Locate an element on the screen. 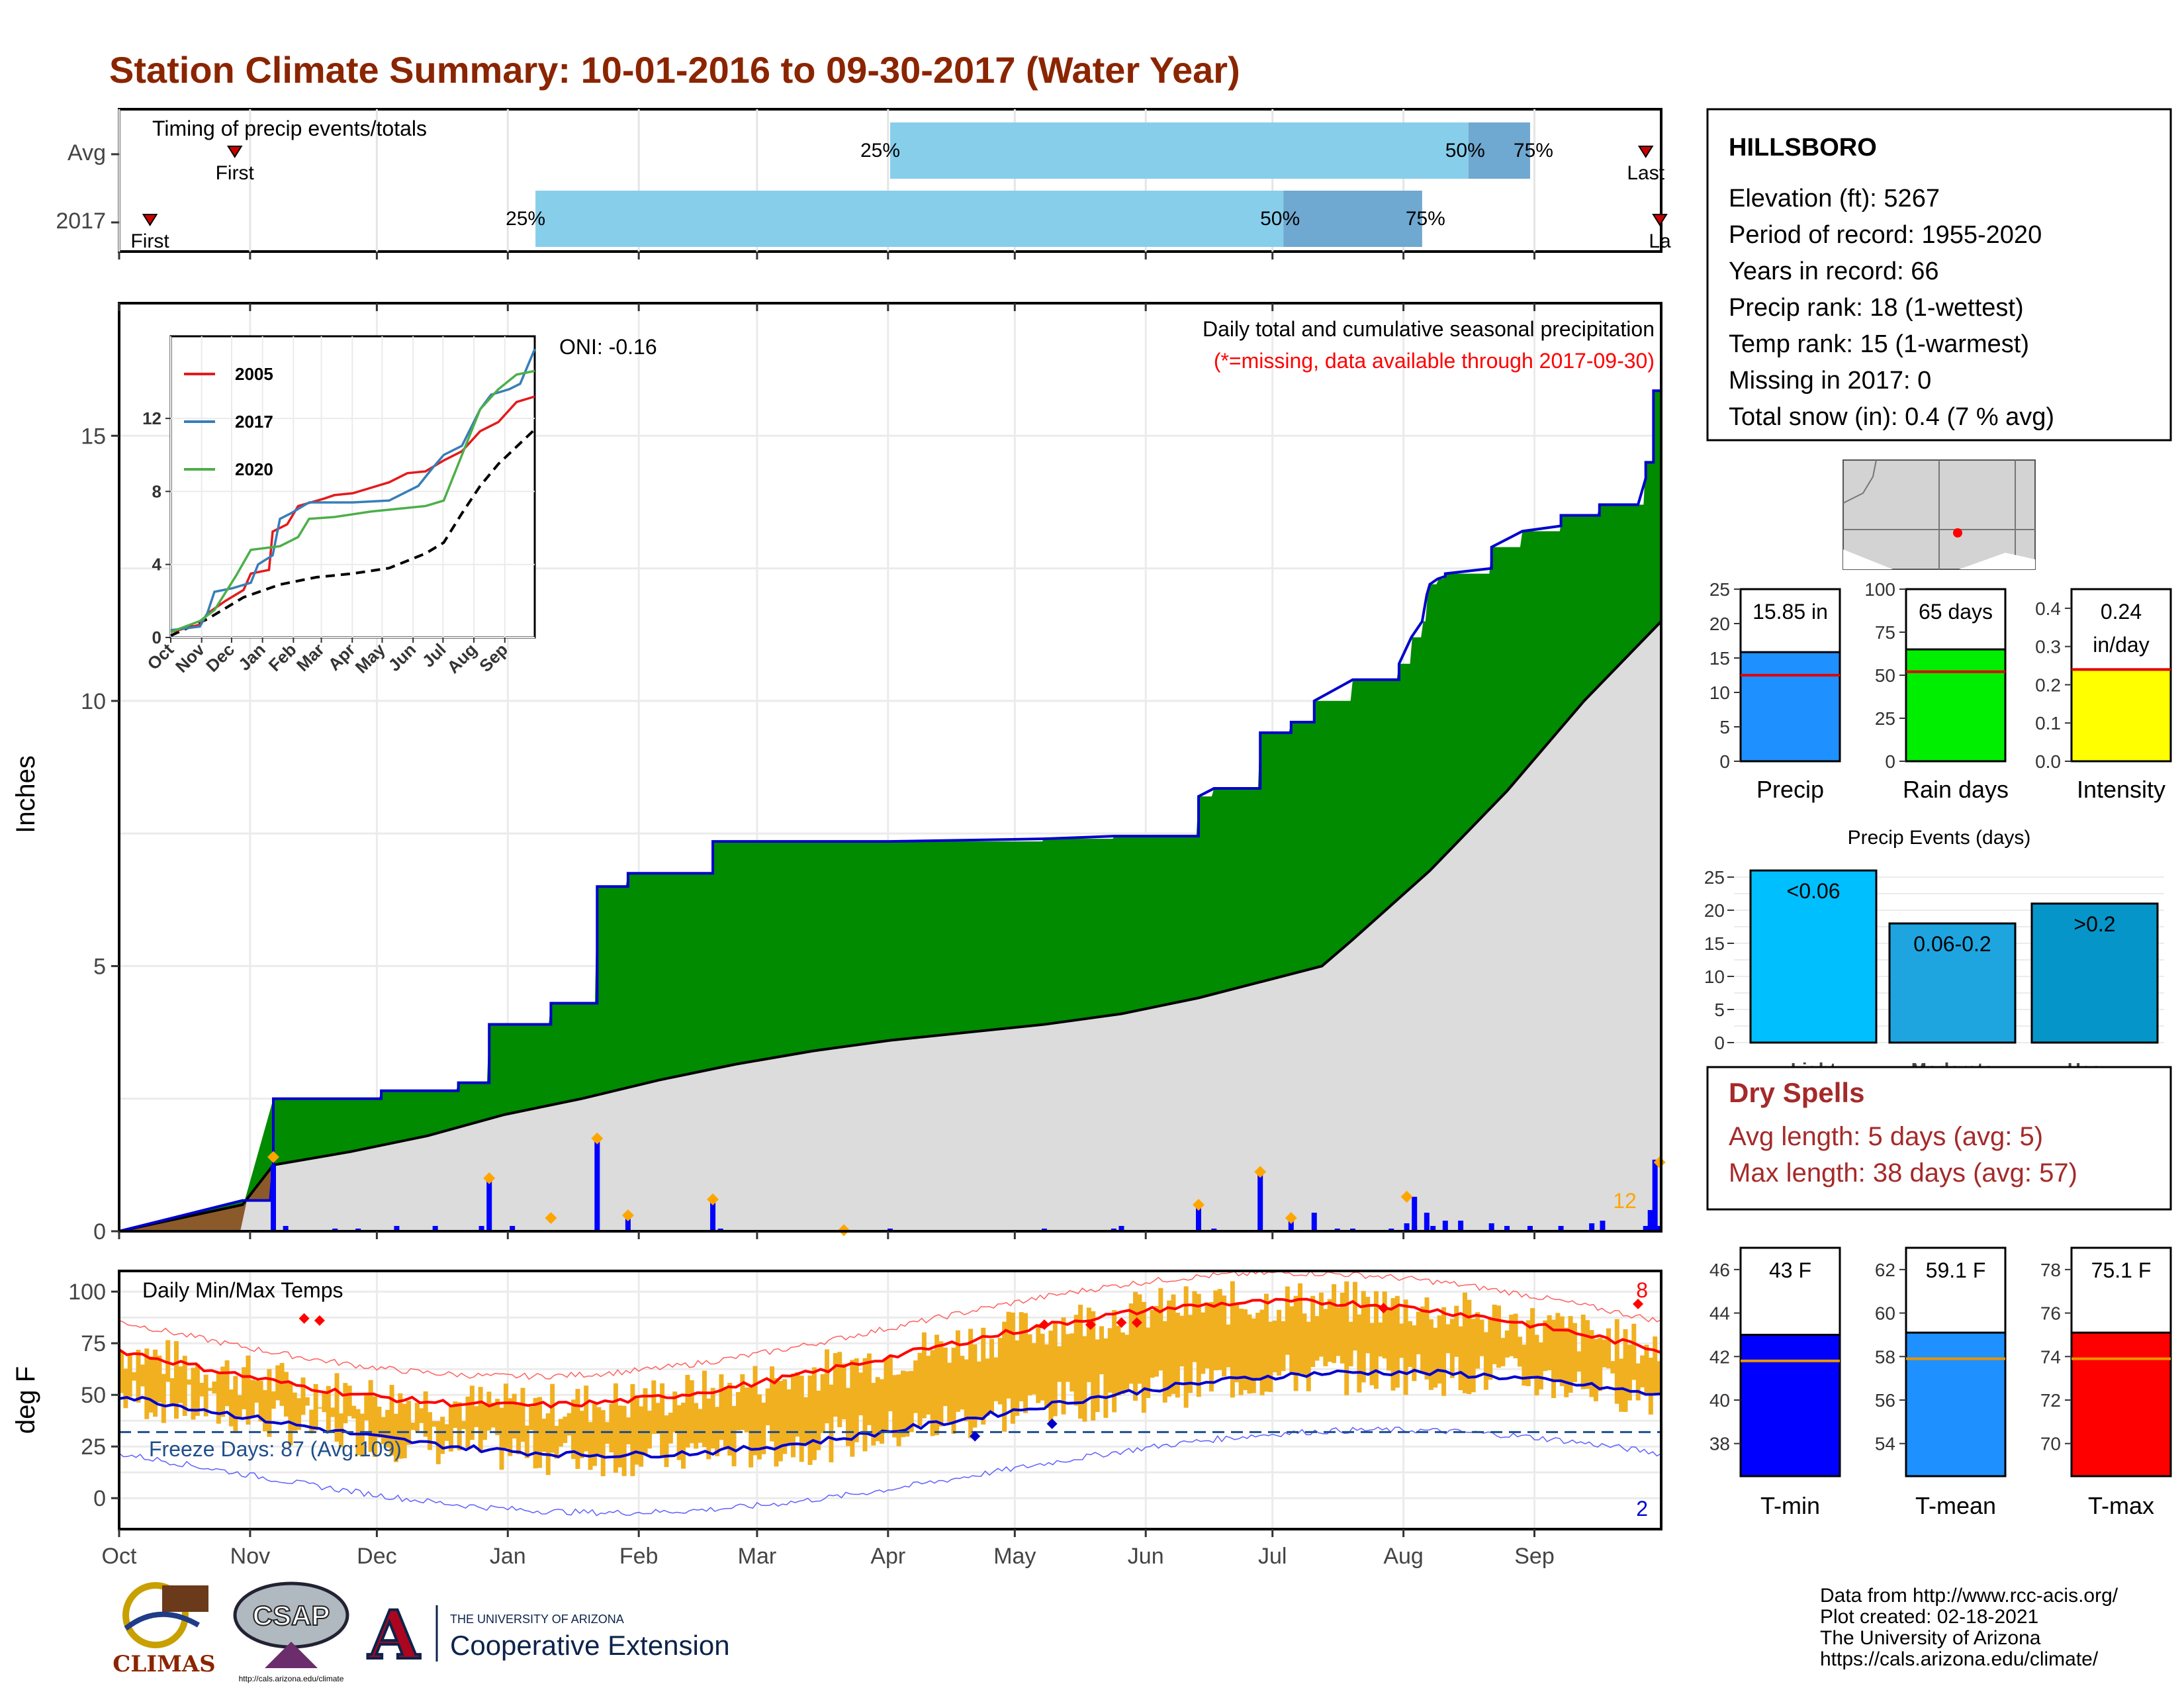  inset-ytick-label: 0 is located at coordinates (156, 637).